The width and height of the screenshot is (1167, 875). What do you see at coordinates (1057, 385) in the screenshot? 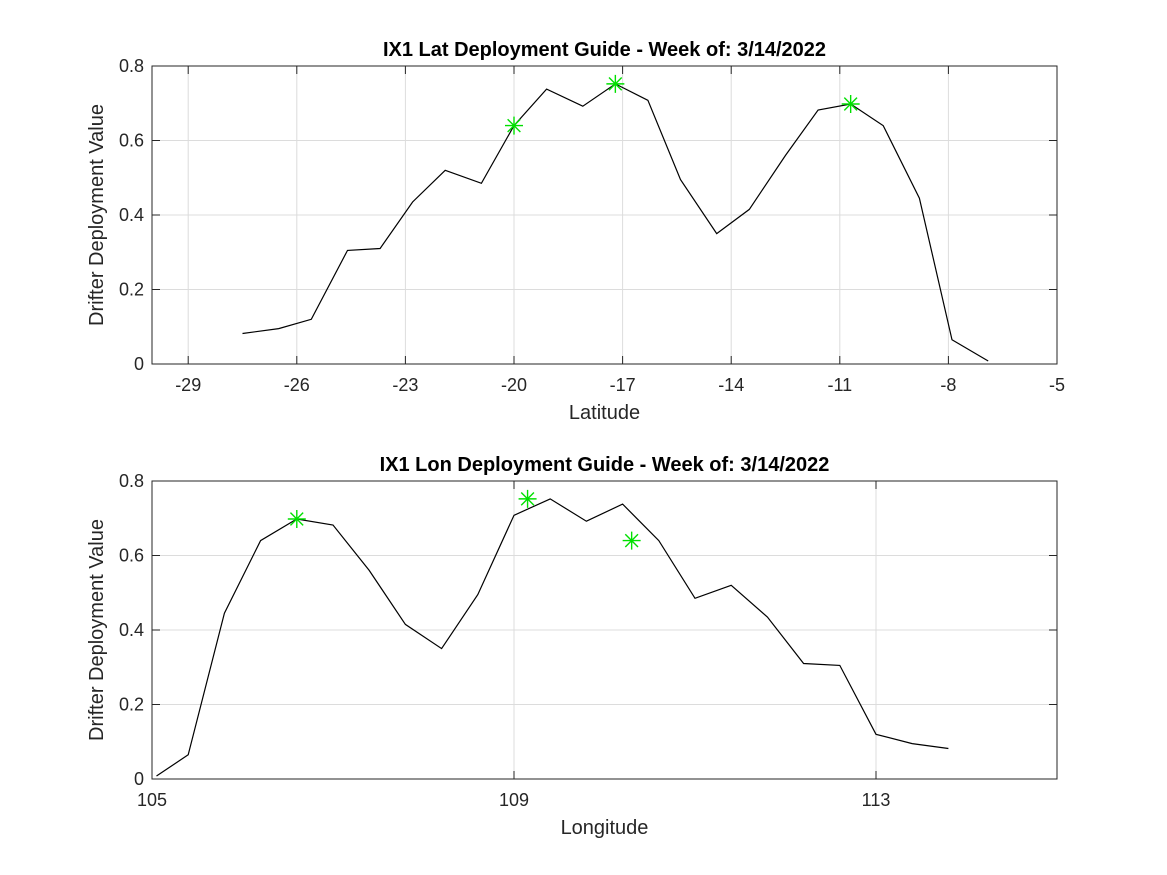
I see `x-tick-label: -5` at bounding box center [1057, 385].